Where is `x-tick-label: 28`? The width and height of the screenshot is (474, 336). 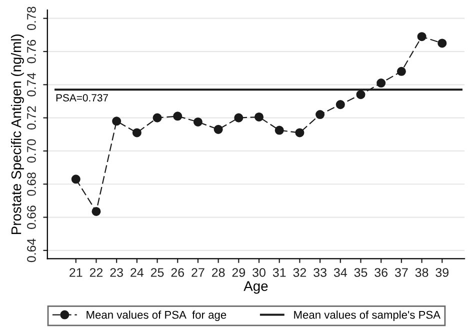
x-tick-label: 28 is located at coordinates (218, 272).